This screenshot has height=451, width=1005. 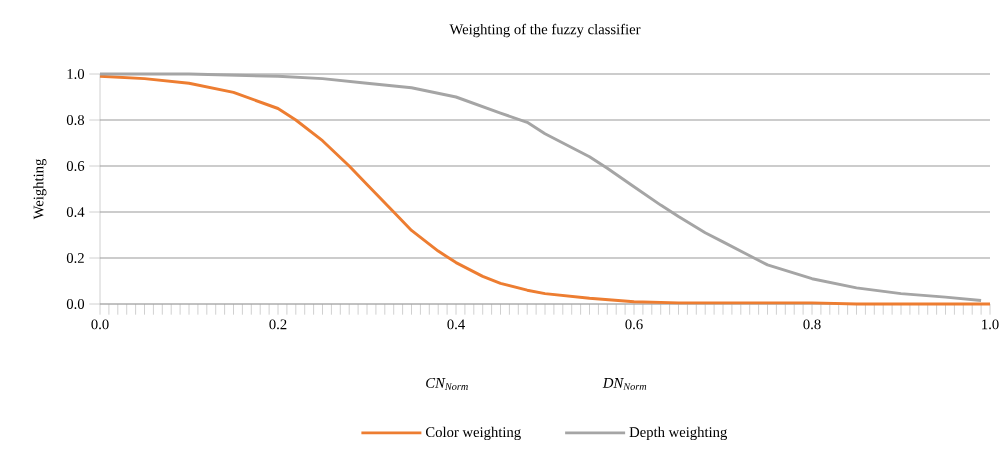 I want to click on y-tick-label: 0.6, so click(x=75, y=166).